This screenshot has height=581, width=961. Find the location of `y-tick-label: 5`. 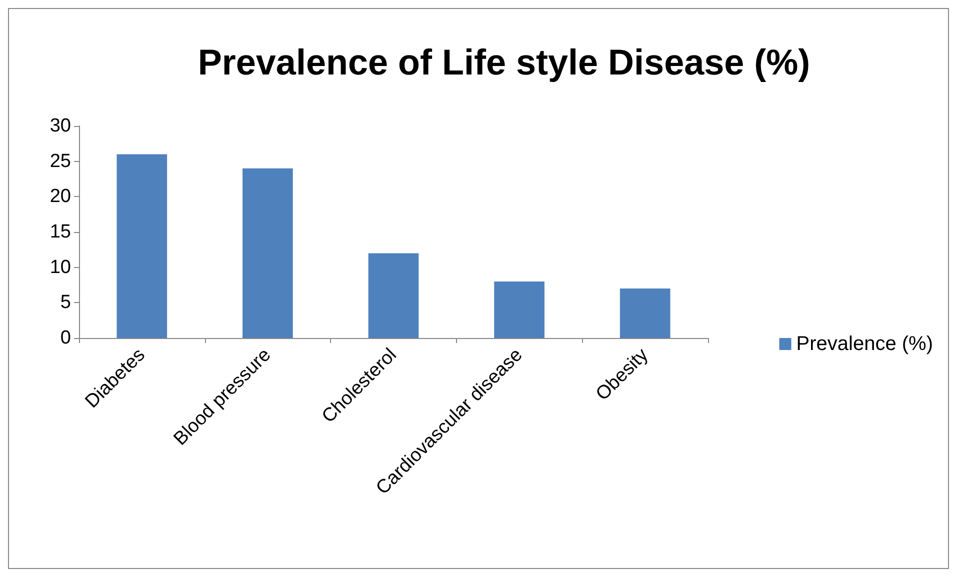

y-tick-label: 5 is located at coordinates (65, 303).